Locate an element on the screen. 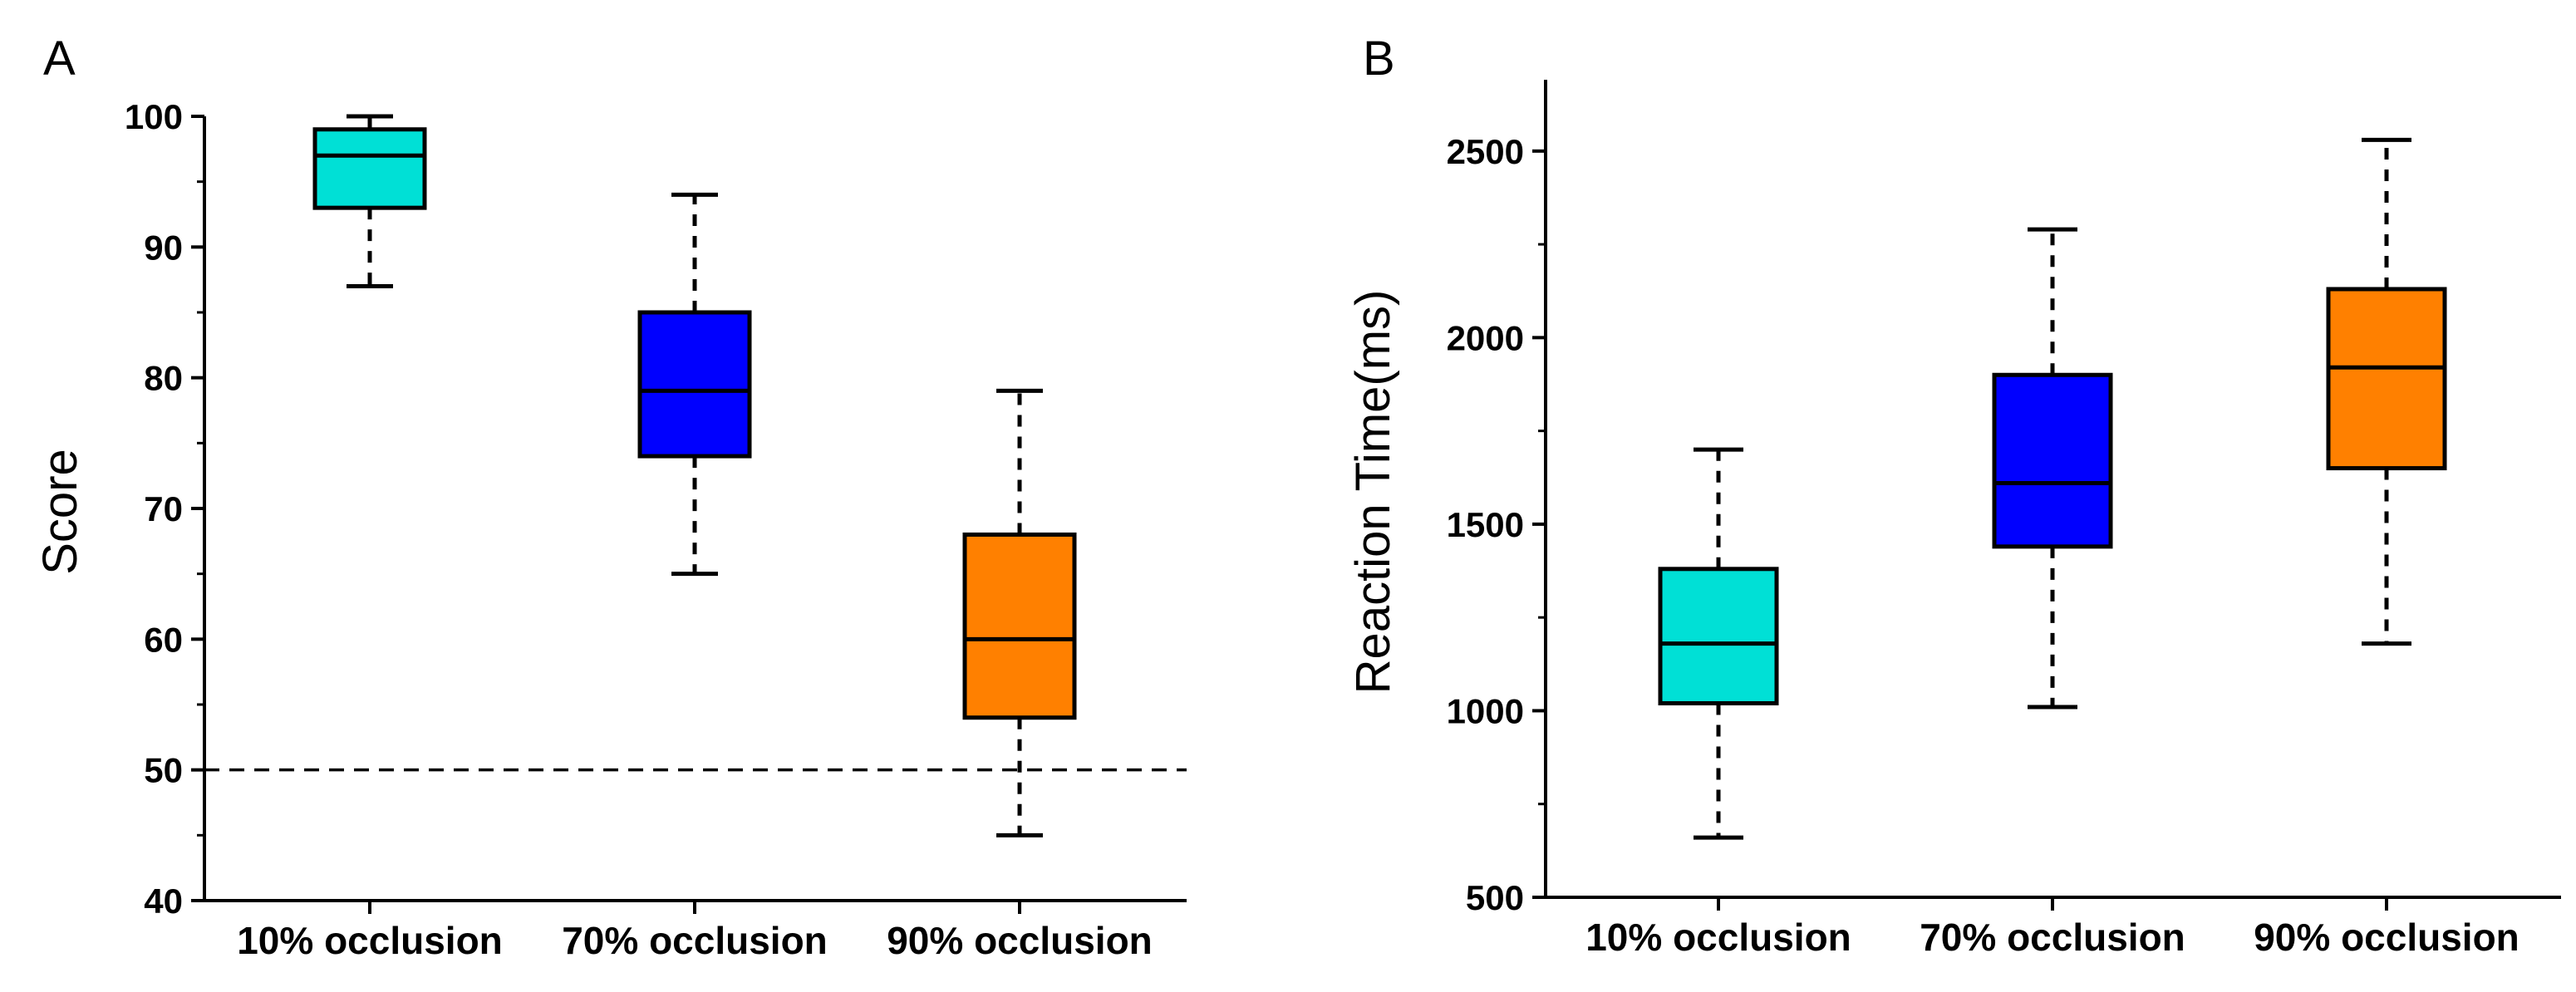  y-tick-label: 50 is located at coordinates (163, 770).